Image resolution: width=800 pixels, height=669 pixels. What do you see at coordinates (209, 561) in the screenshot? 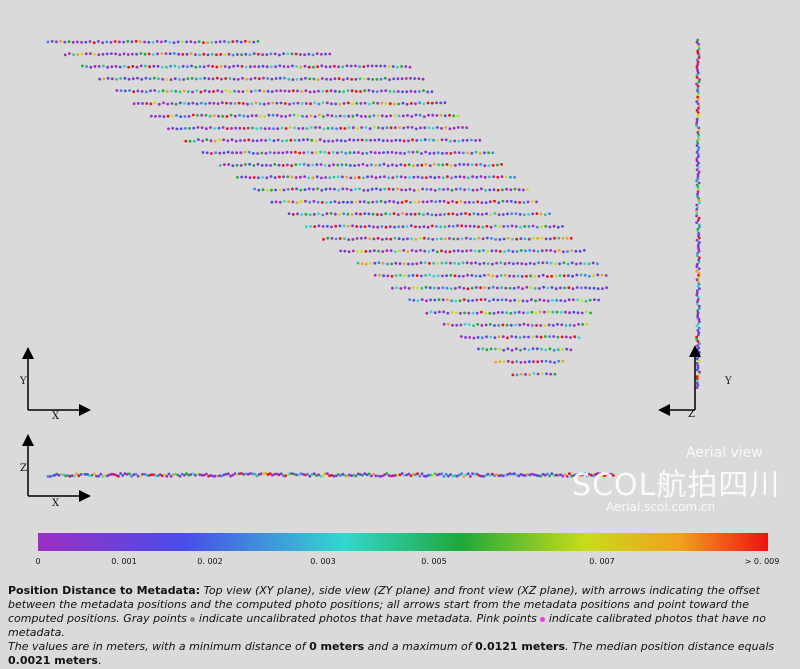
I see `colorbar-label: 0. 002` at bounding box center [209, 561].